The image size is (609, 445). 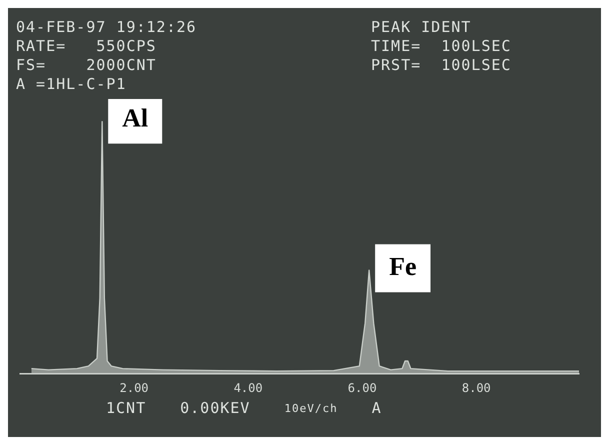 I want to click on text: RATE= 550CPS, so click(x=87, y=46).